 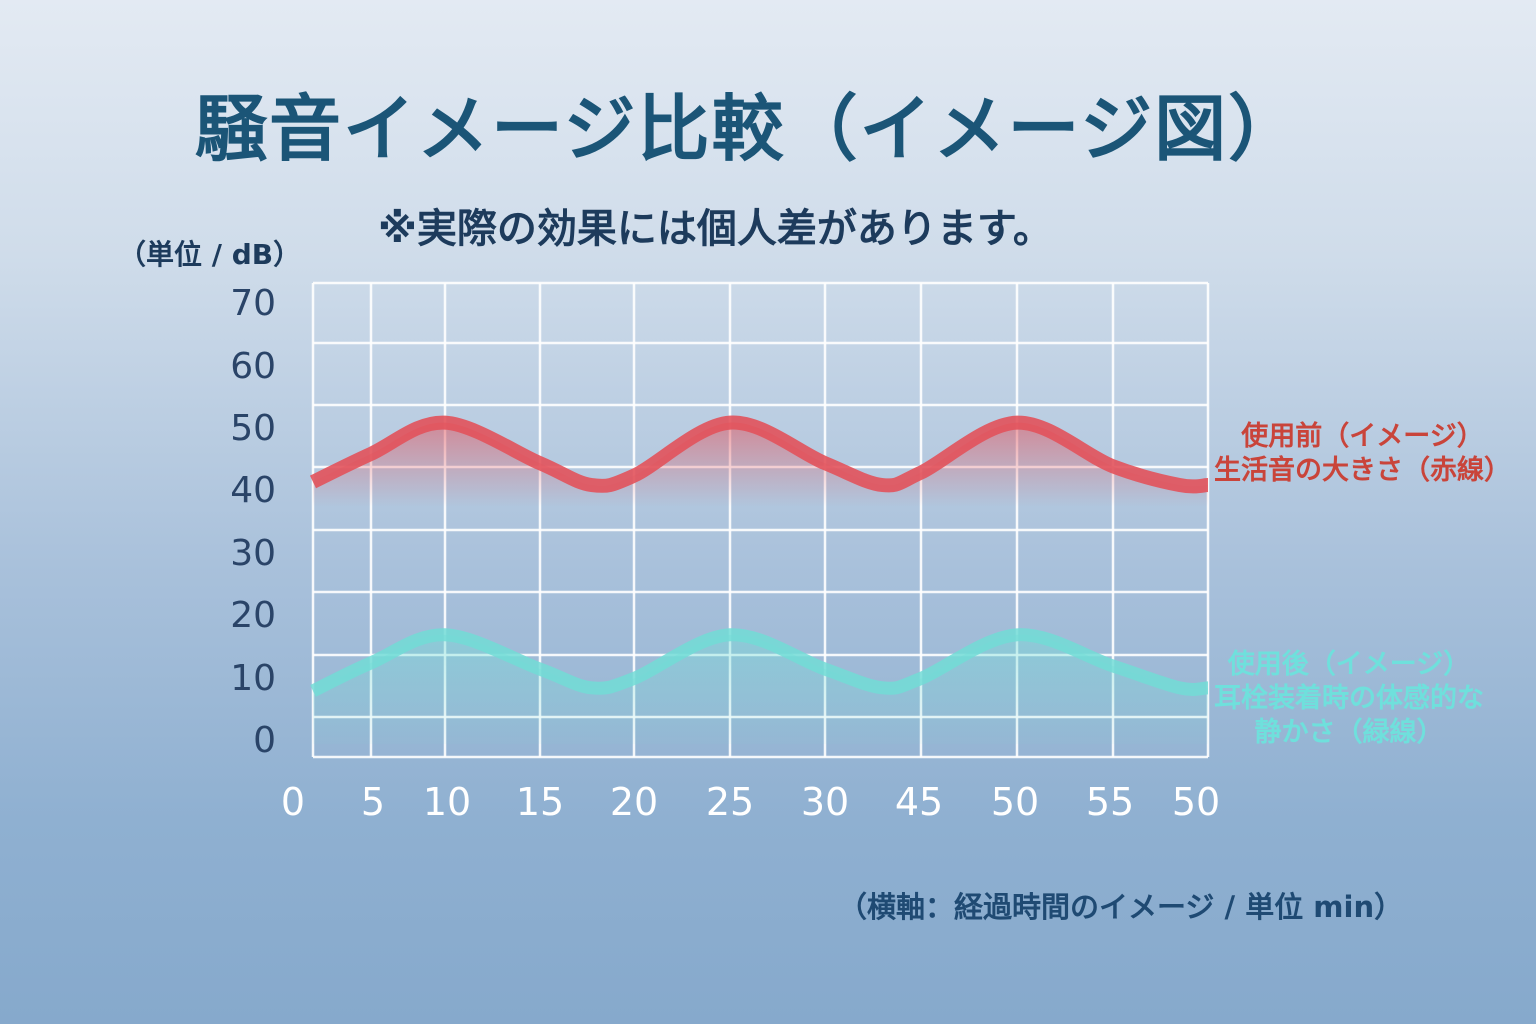 I want to click on y-tick-label: 70, so click(x=253, y=304).